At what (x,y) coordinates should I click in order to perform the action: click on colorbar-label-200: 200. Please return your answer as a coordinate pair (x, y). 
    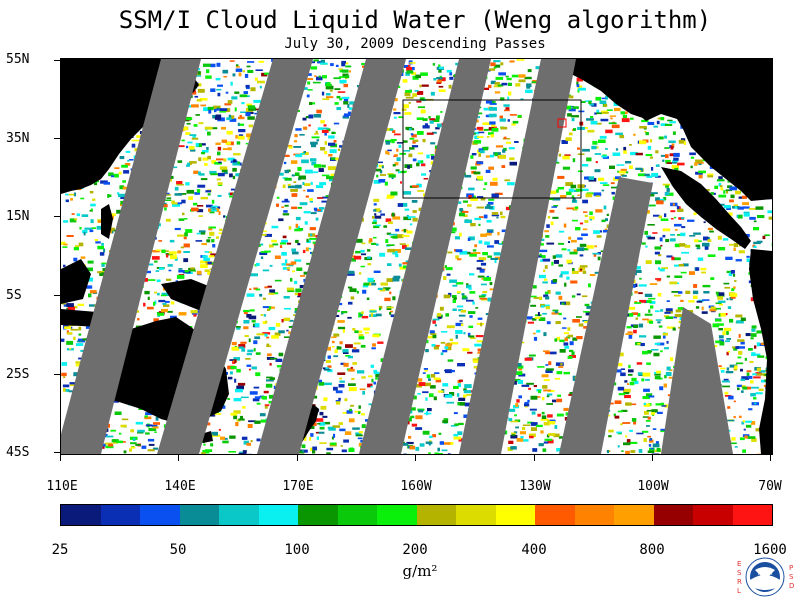
    Looking at the image, I should click on (415, 550).